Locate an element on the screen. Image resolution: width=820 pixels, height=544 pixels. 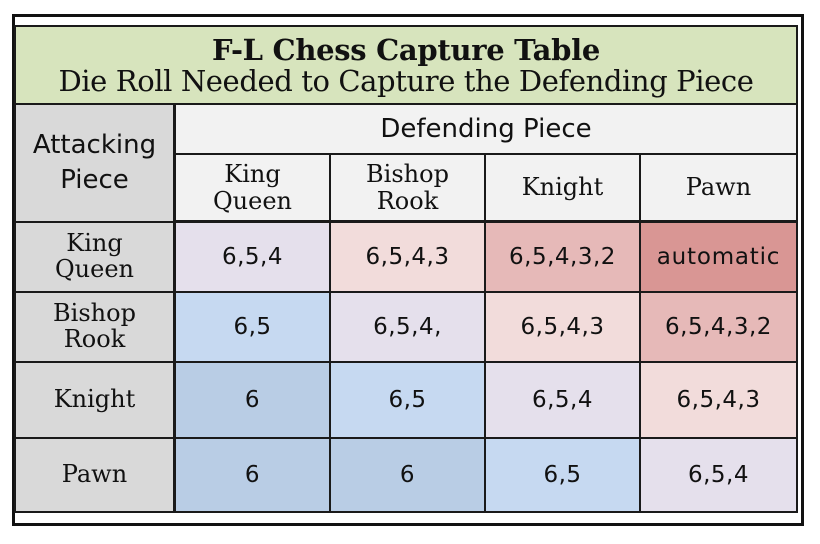
column-header-knight: Knight is located at coordinates (563, 189).